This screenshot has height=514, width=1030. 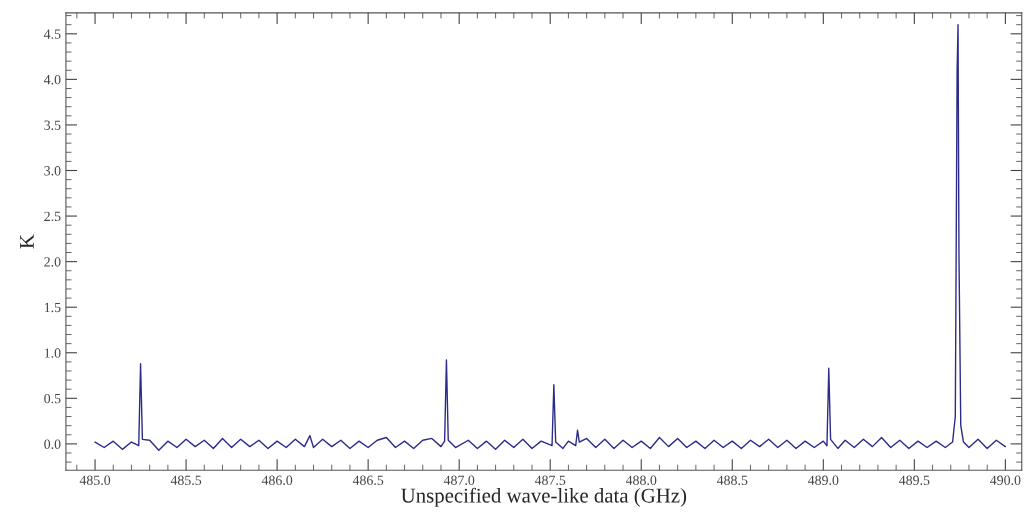 I want to click on y-axis-title: K, so click(x=27, y=241).